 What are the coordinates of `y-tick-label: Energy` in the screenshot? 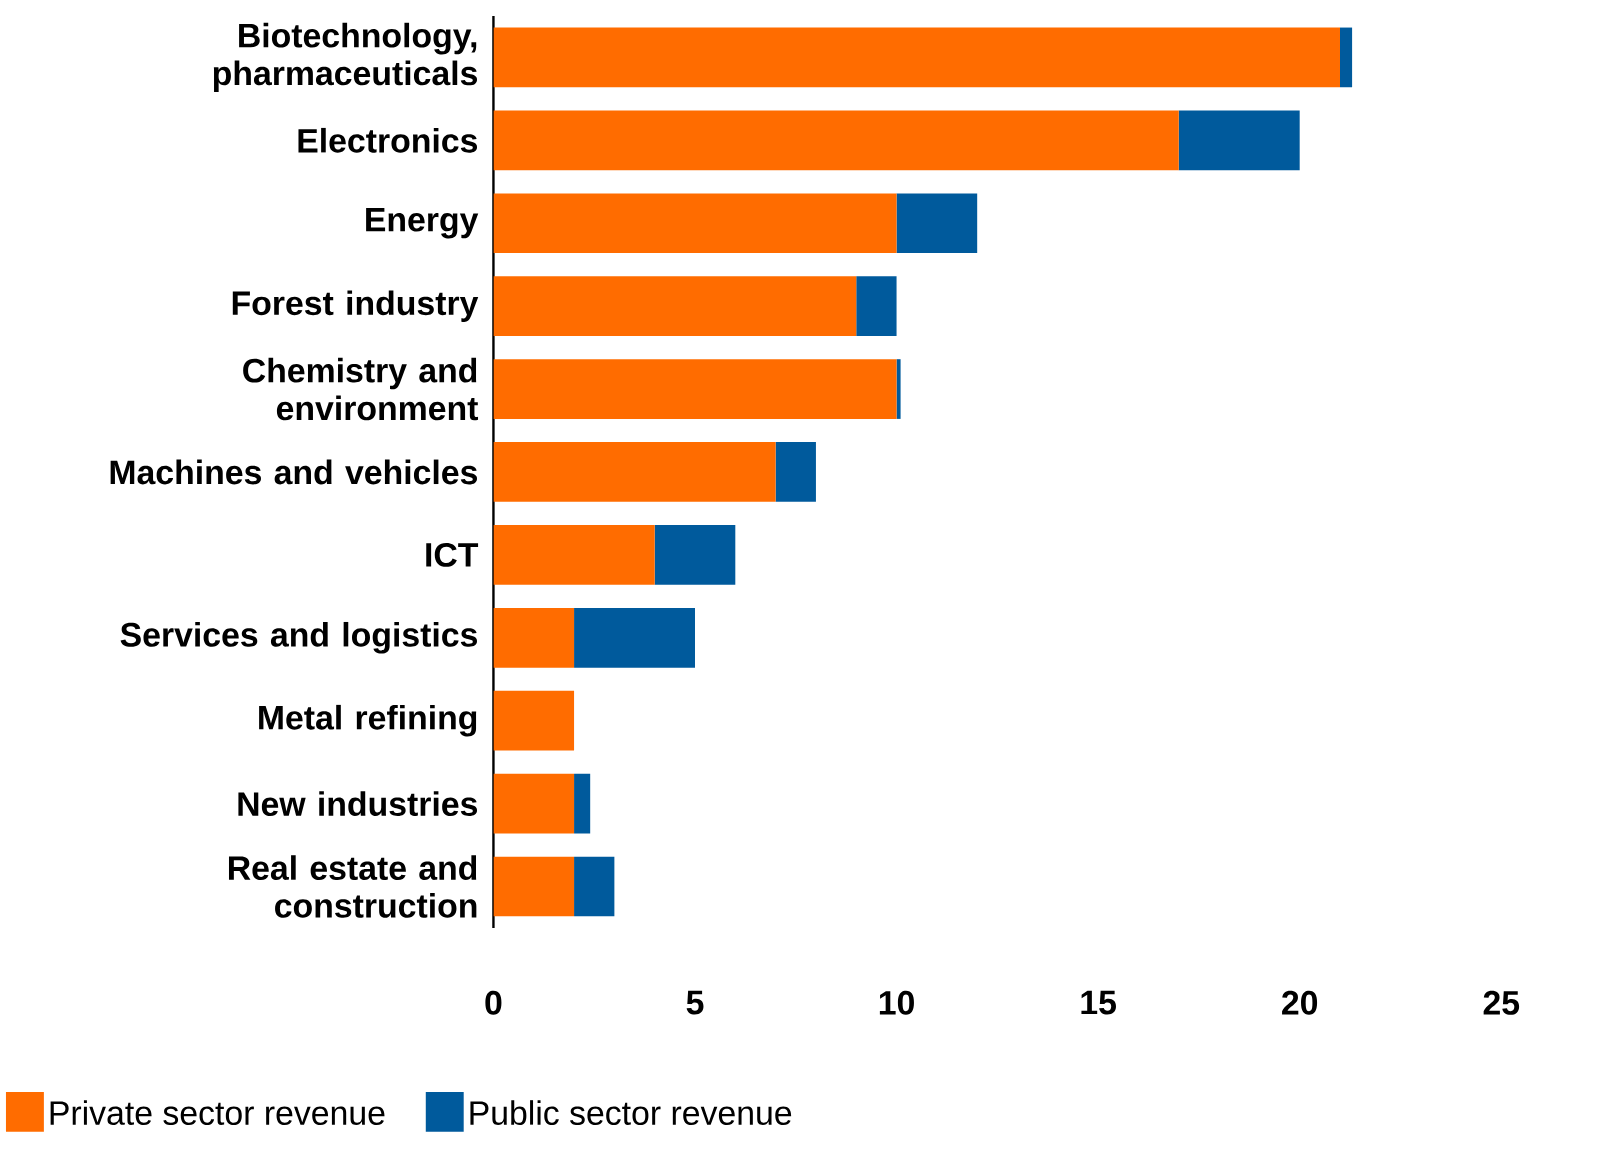 It's located at (422, 223).